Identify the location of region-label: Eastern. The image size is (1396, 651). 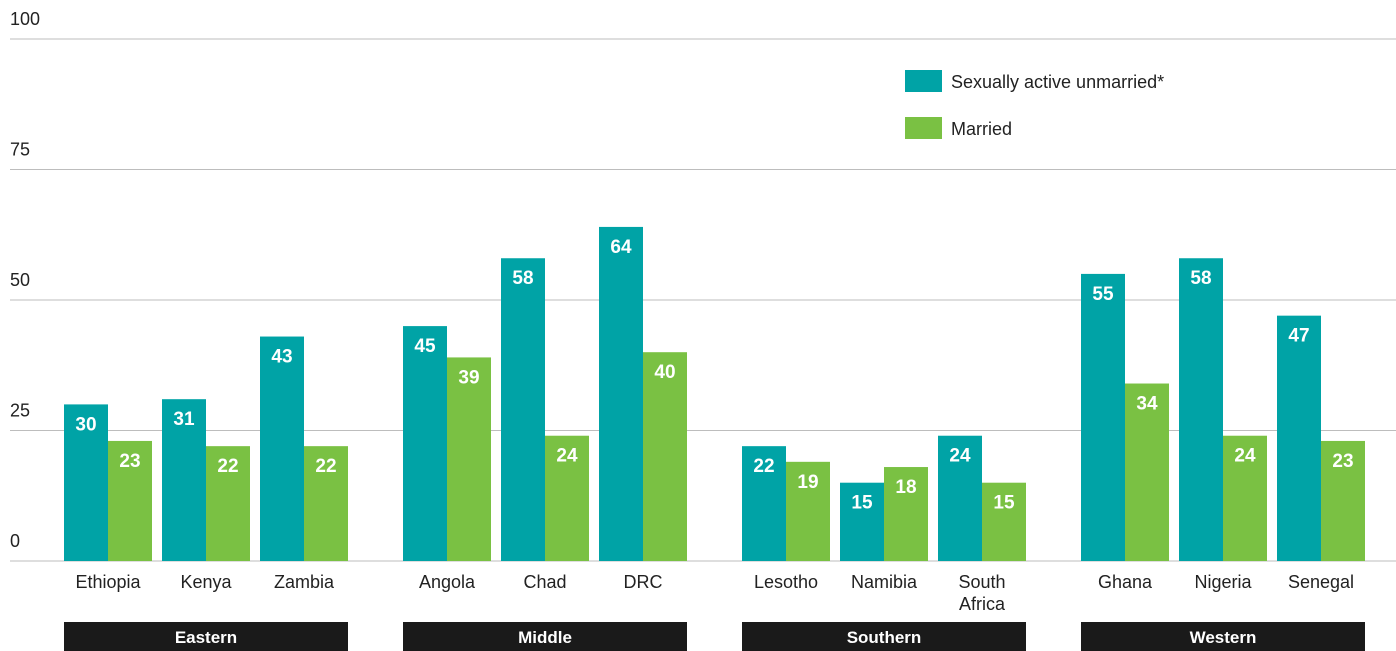
(206, 637).